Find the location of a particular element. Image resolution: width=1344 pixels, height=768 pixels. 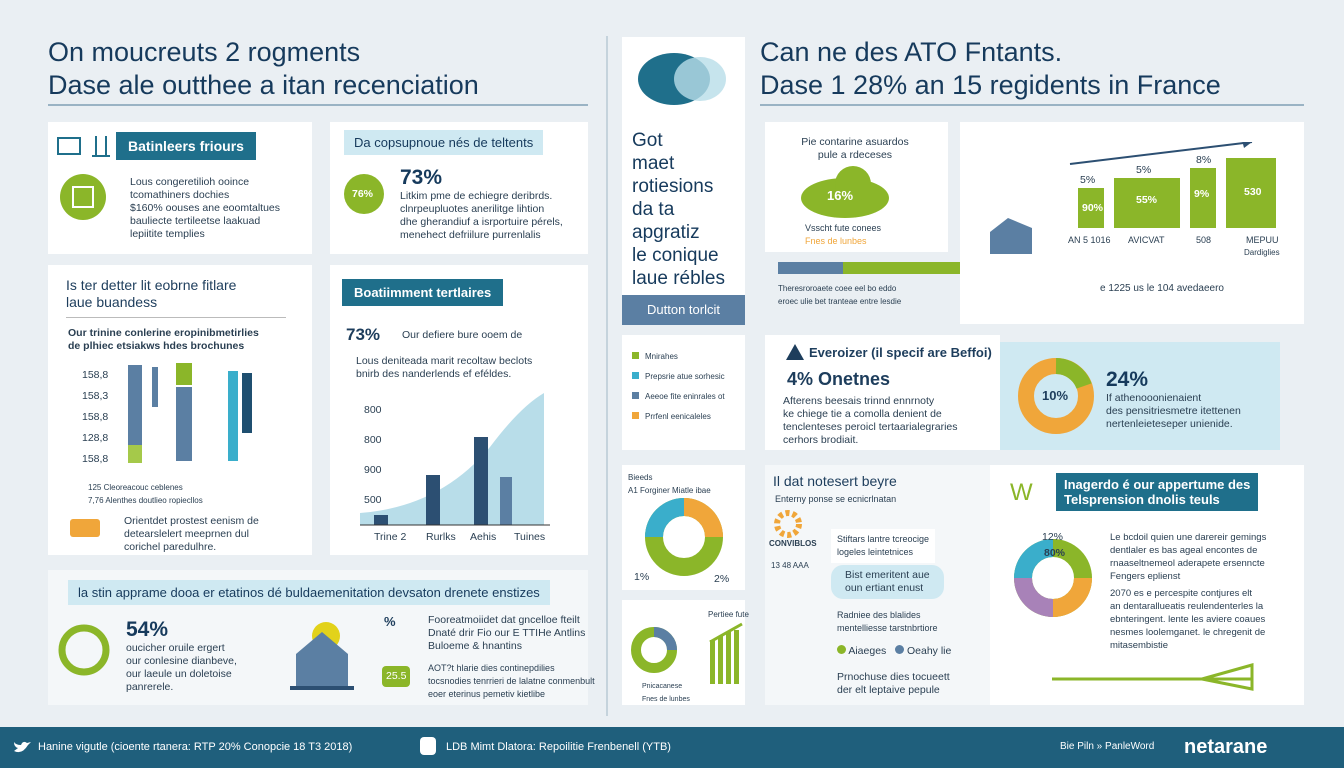

symbol: % is located at coordinates (390, 621).